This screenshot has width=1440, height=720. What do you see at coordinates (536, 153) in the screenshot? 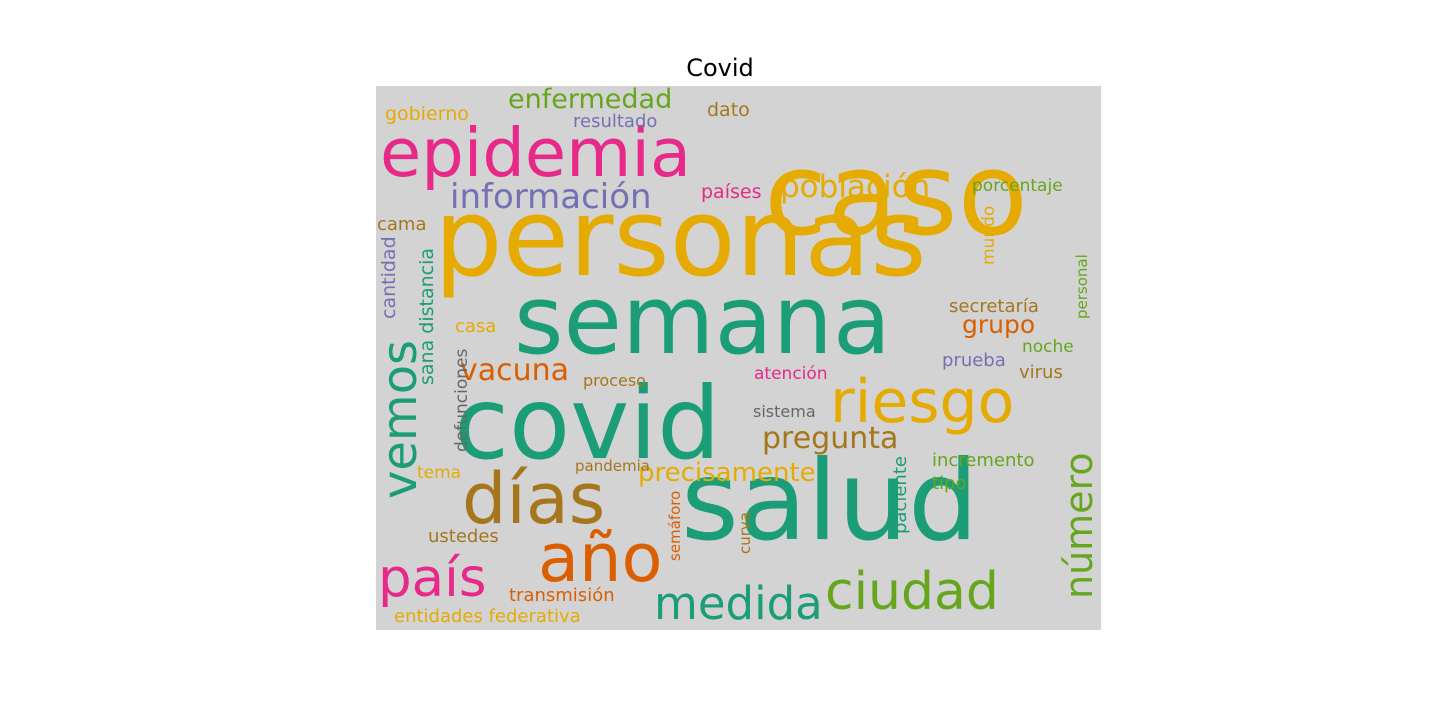
I see `word-epidemia: epidemia` at bounding box center [536, 153].